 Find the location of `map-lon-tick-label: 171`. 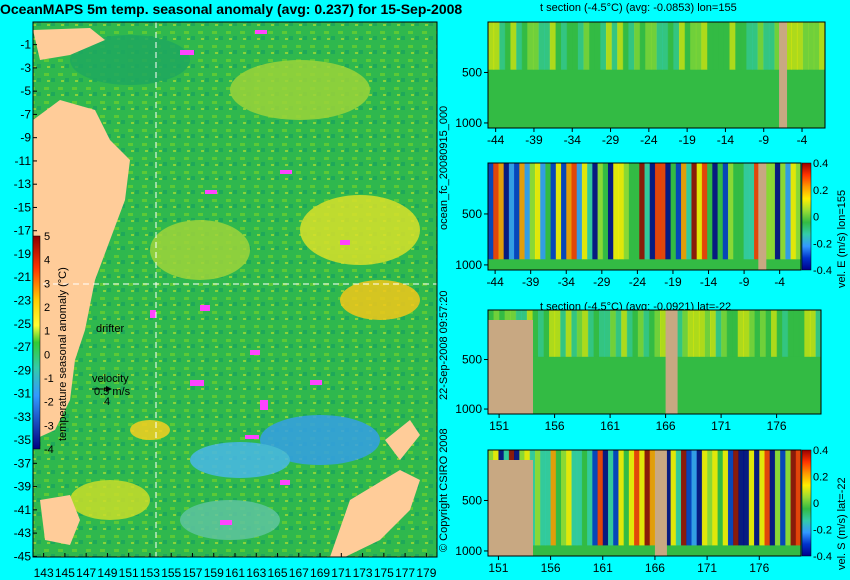

map-lon-tick-label: 171 is located at coordinates (341, 573).